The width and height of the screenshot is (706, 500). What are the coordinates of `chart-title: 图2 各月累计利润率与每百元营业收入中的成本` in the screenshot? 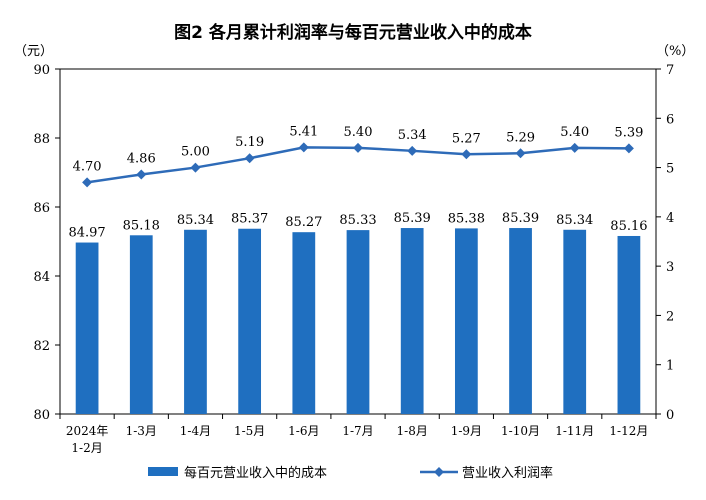 It's located at (353, 33).